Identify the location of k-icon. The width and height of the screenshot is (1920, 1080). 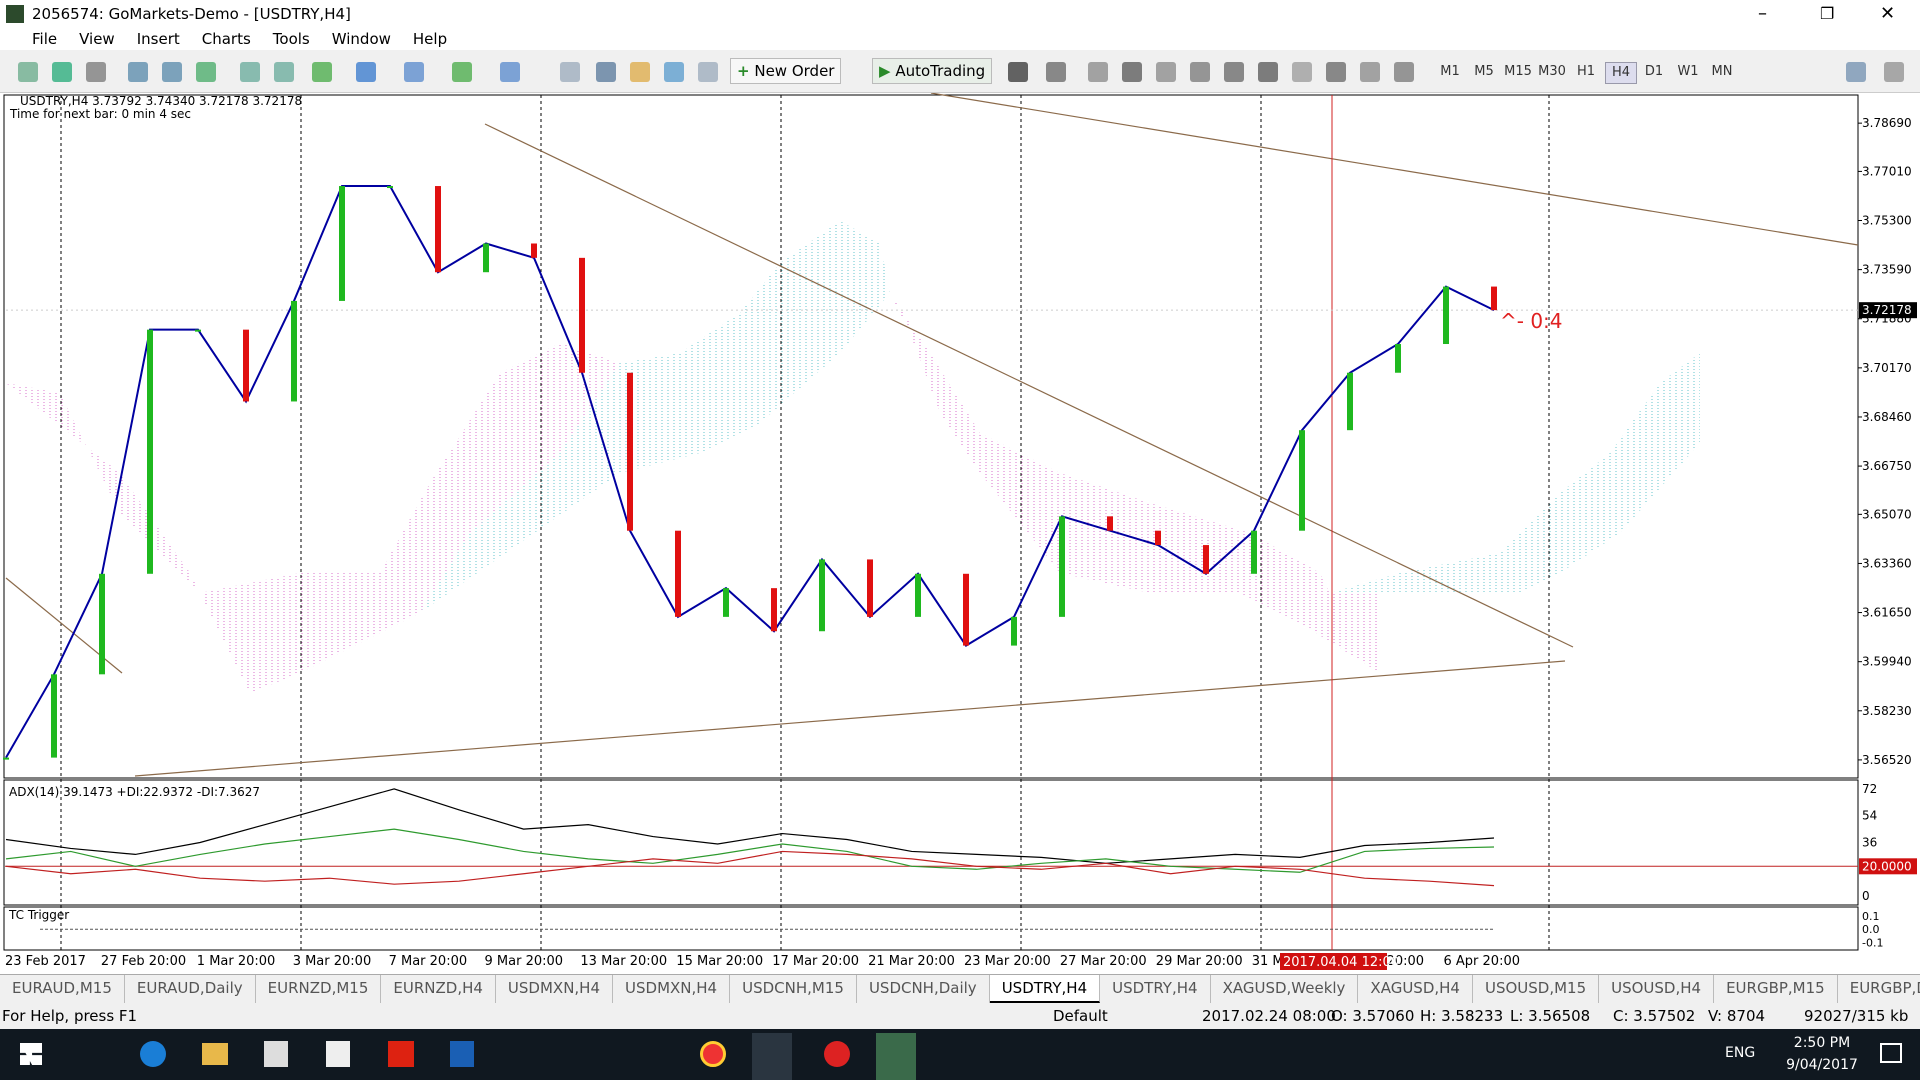
(401, 1054).